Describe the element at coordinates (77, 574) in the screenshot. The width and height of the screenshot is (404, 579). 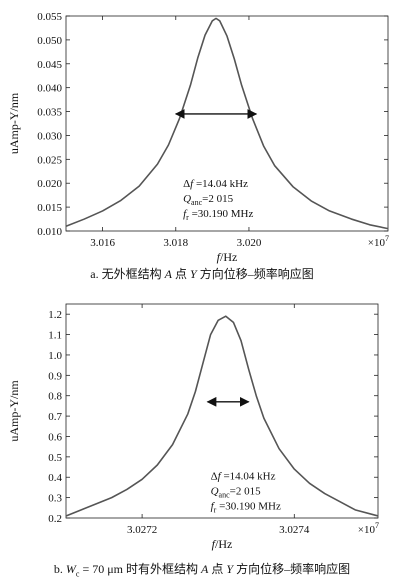
I see `caption-b-sub: c` at that location.